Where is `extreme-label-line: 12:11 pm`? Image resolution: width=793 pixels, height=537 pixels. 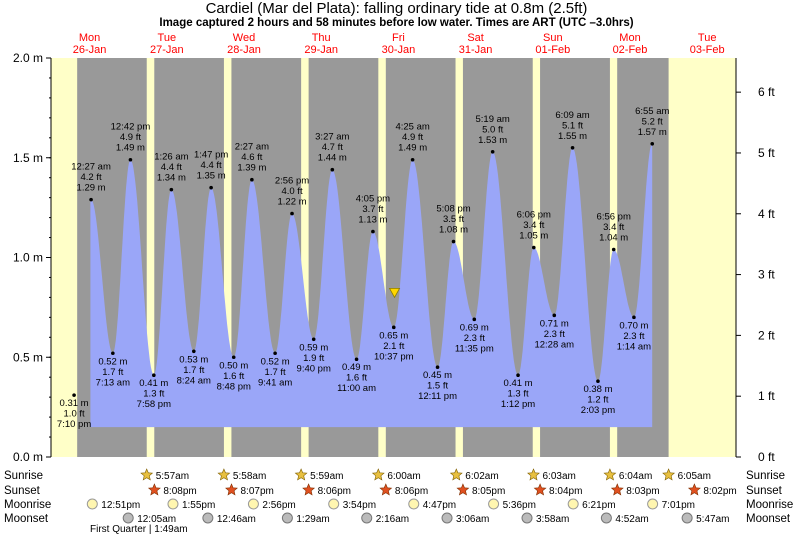
extreme-label-line: 12:11 pm is located at coordinates (437, 396).